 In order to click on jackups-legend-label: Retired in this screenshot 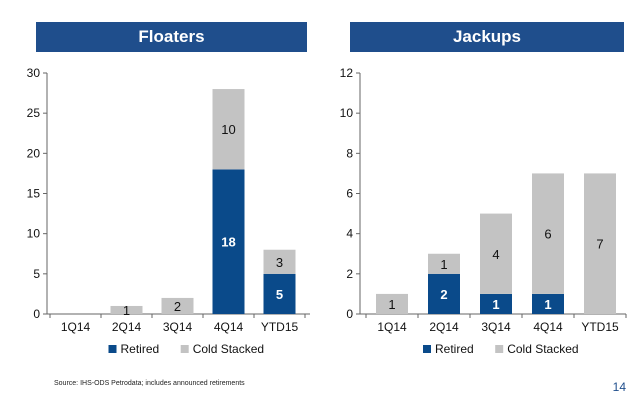, I will do `click(454, 349)`.